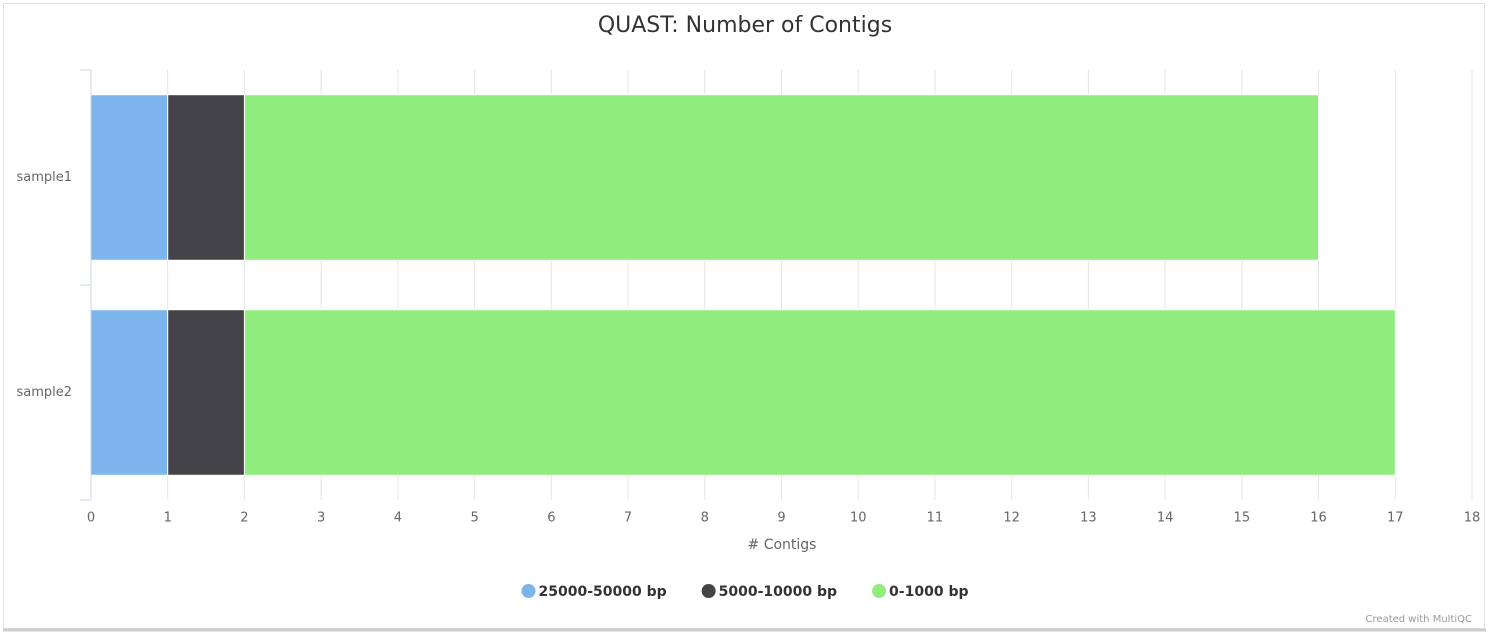 The width and height of the screenshot is (1489, 633). What do you see at coordinates (628, 518) in the screenshot?
I see `x-tick-label: 7` at bounding box center [628, 518].